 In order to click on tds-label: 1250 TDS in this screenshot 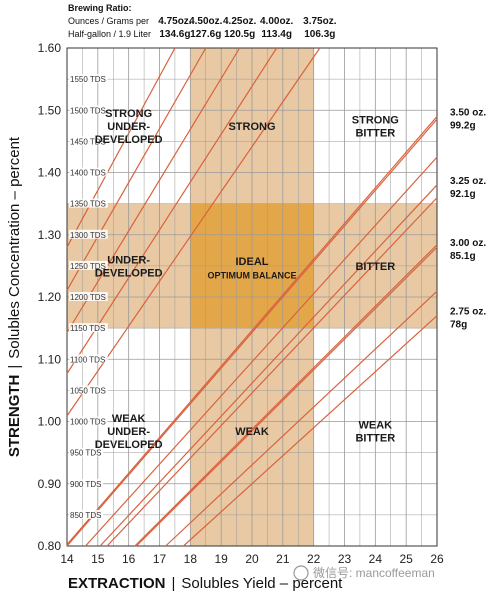, I will do `click(88, 266)`.